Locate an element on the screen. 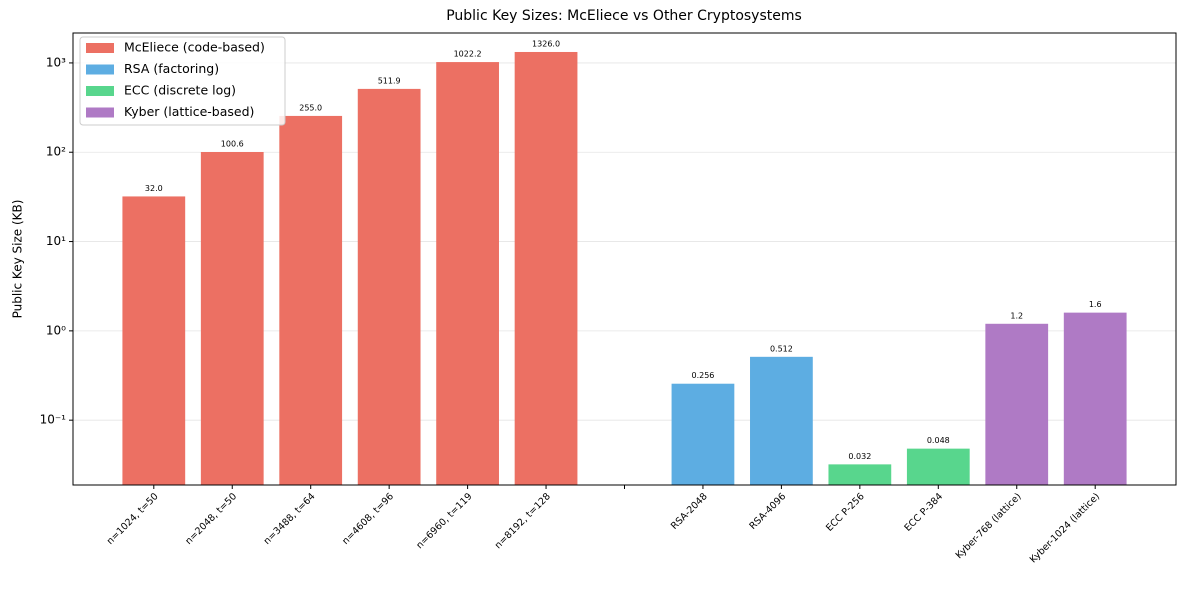 This screenshot has height=590, width=1189. y-tick-label: 10⁰ is located at coordinates (56, 330).